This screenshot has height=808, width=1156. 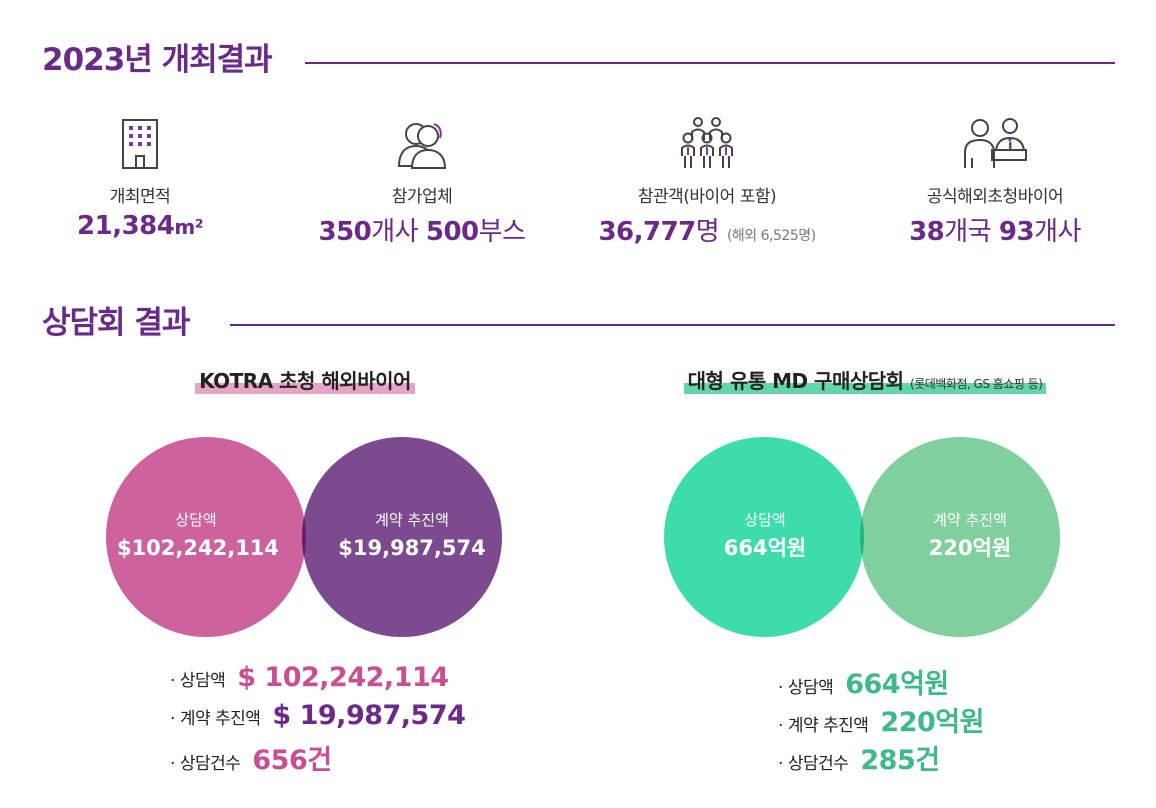 I want to click on kotra-right-label: 계약 추진액, so click(x=412, y=520).